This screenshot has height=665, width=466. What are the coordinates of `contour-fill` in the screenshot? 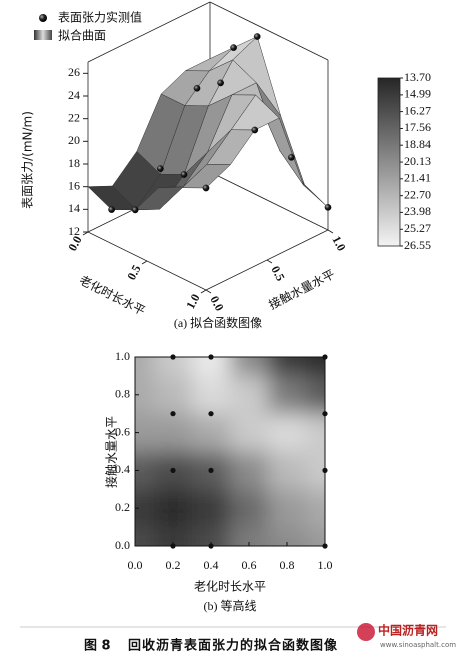 It's located at (230, 451).